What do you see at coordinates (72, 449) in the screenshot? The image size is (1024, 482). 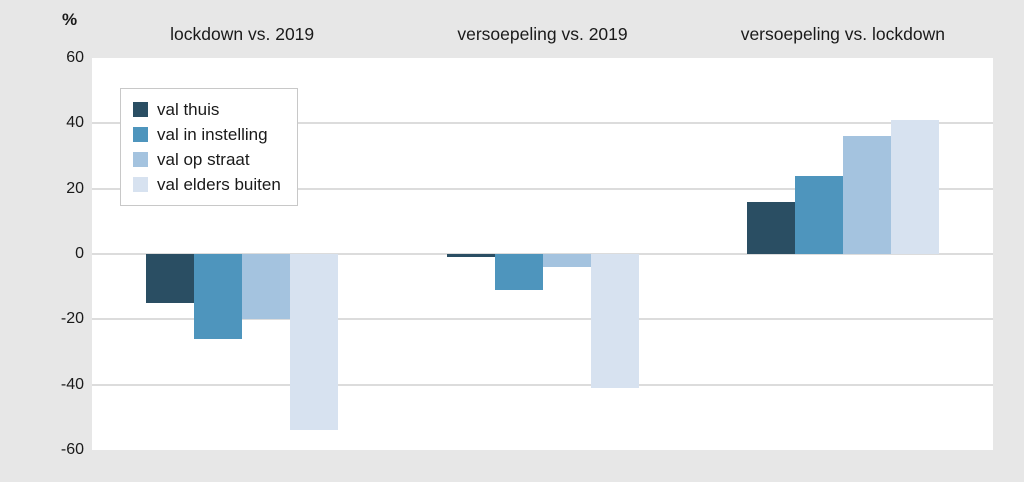 I see `y-tick-label: -60` at bounding box center [72, 449].